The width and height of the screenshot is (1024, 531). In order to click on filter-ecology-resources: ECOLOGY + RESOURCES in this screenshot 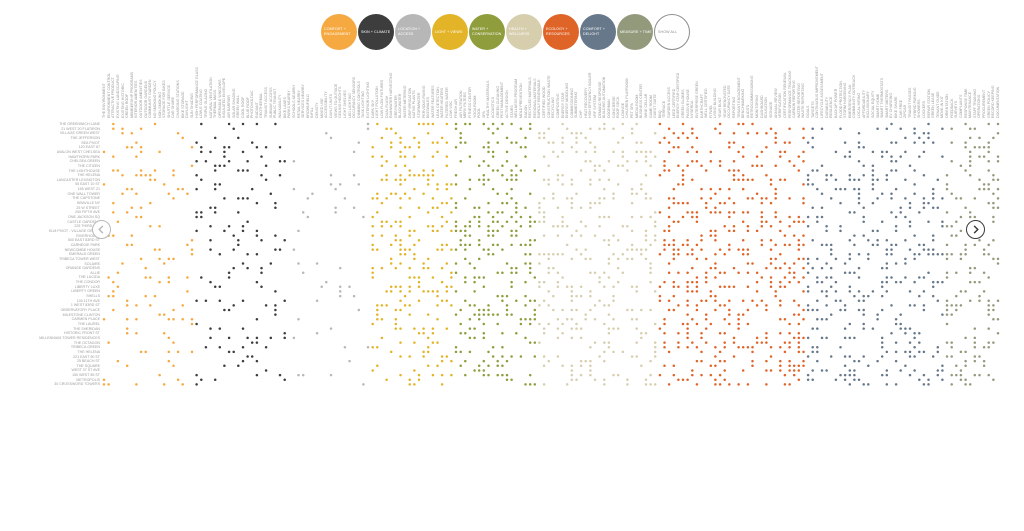, I will do `click(561, 32)`.